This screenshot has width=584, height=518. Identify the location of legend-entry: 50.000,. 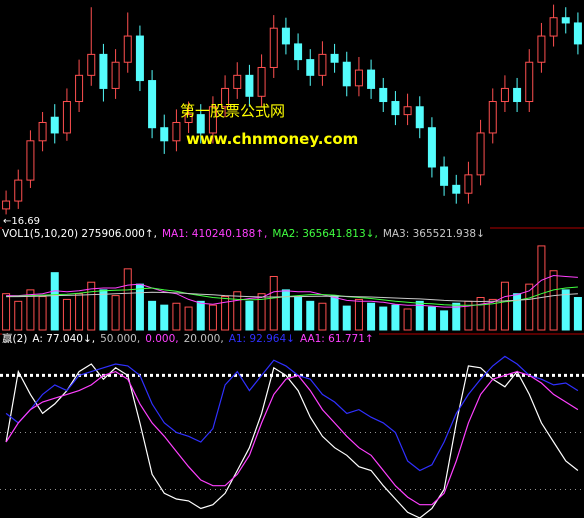
(120, 339).